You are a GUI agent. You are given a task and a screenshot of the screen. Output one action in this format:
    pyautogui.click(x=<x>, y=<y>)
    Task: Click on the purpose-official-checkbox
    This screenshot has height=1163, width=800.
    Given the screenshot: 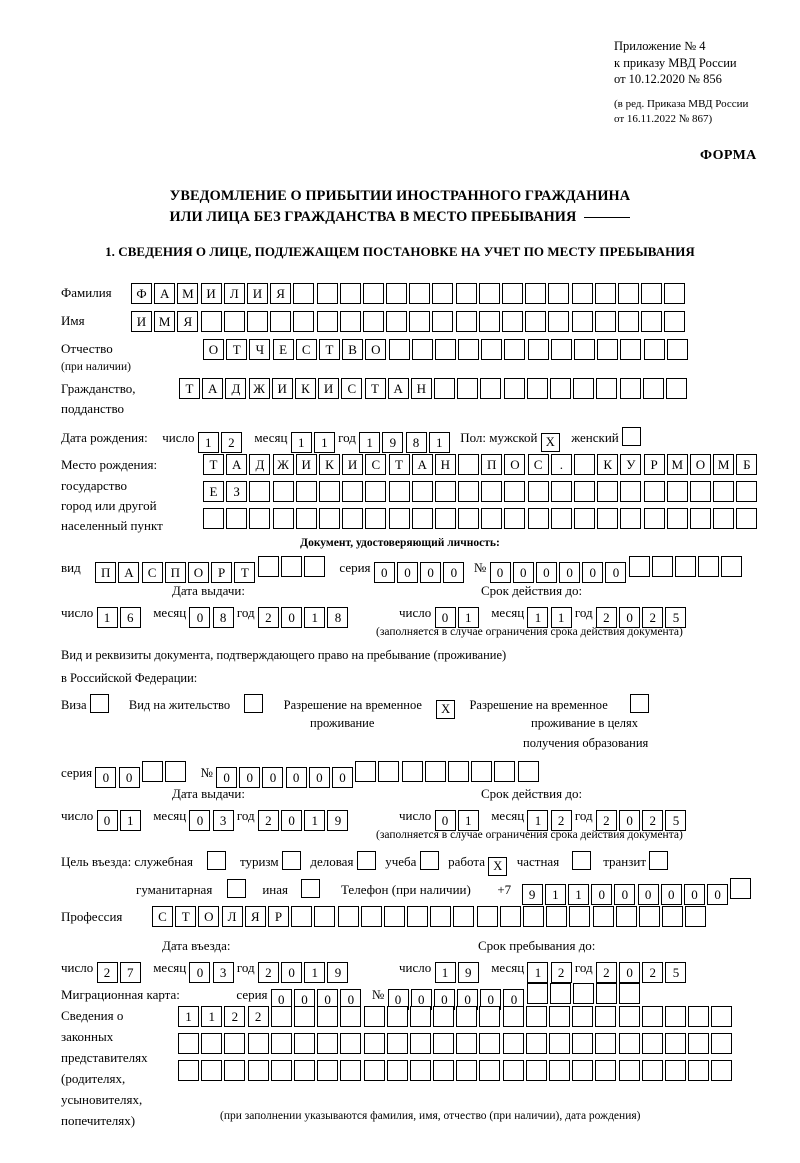 What is the action you would take?
    pyautogui.click(x=217, y=860)
    